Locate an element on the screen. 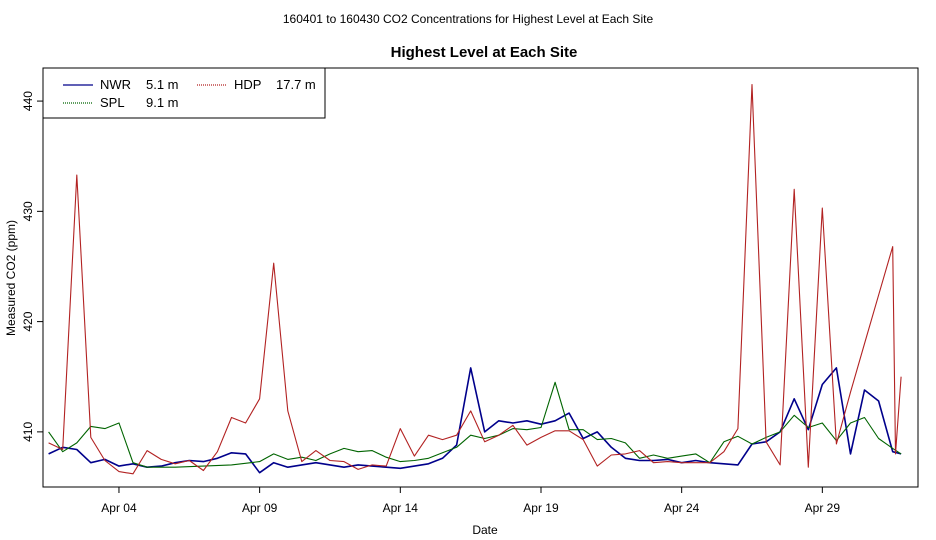 The width and height of the screenshot is (936, 540). legend-height-nwr: 5.1 m is located at coordinates (162, 84).